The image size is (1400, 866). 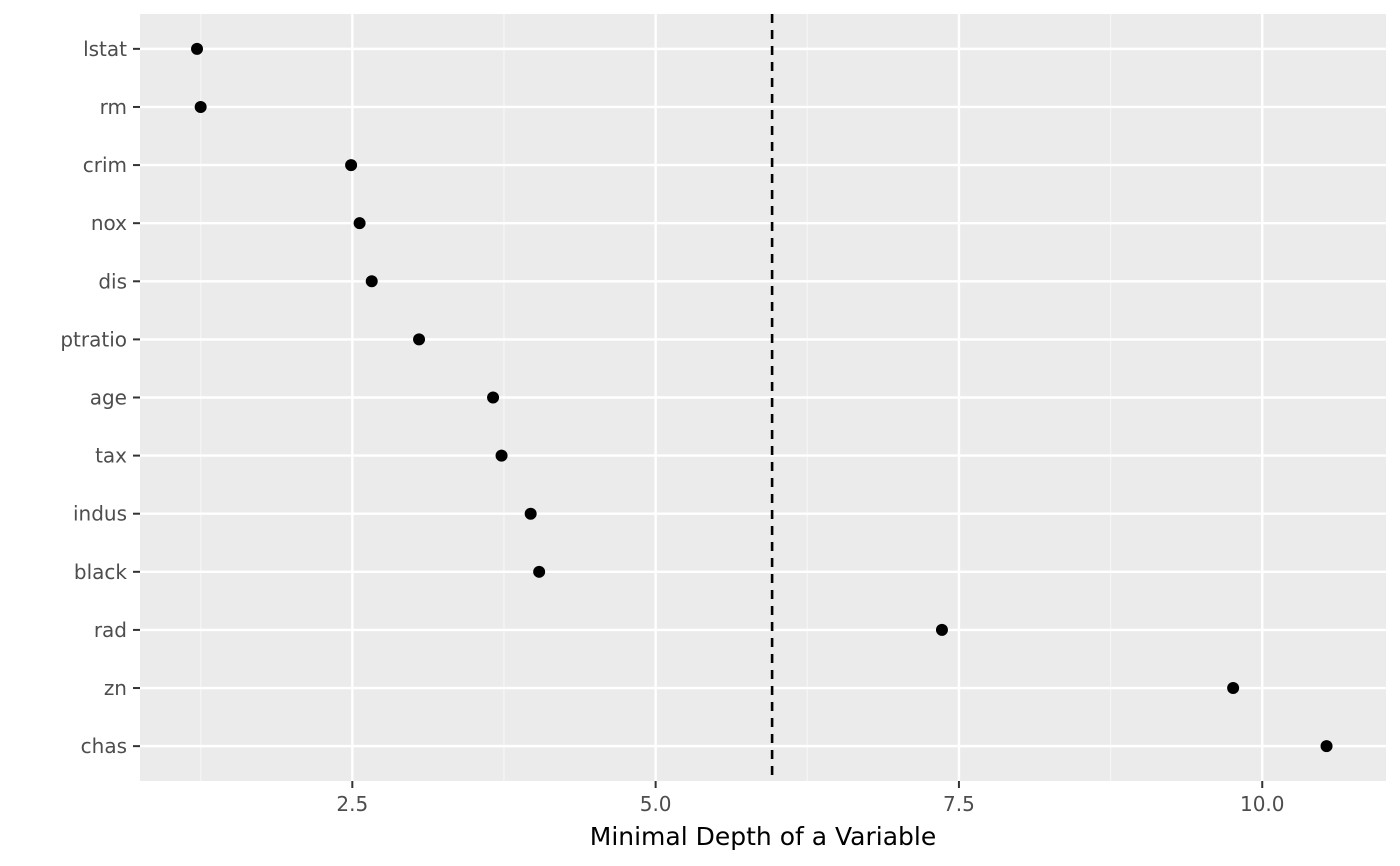 What do you see at coordinates (352, 804) in the screenshot?
I see `x-tick-label: 2.5` at bounding box center [352, 804].